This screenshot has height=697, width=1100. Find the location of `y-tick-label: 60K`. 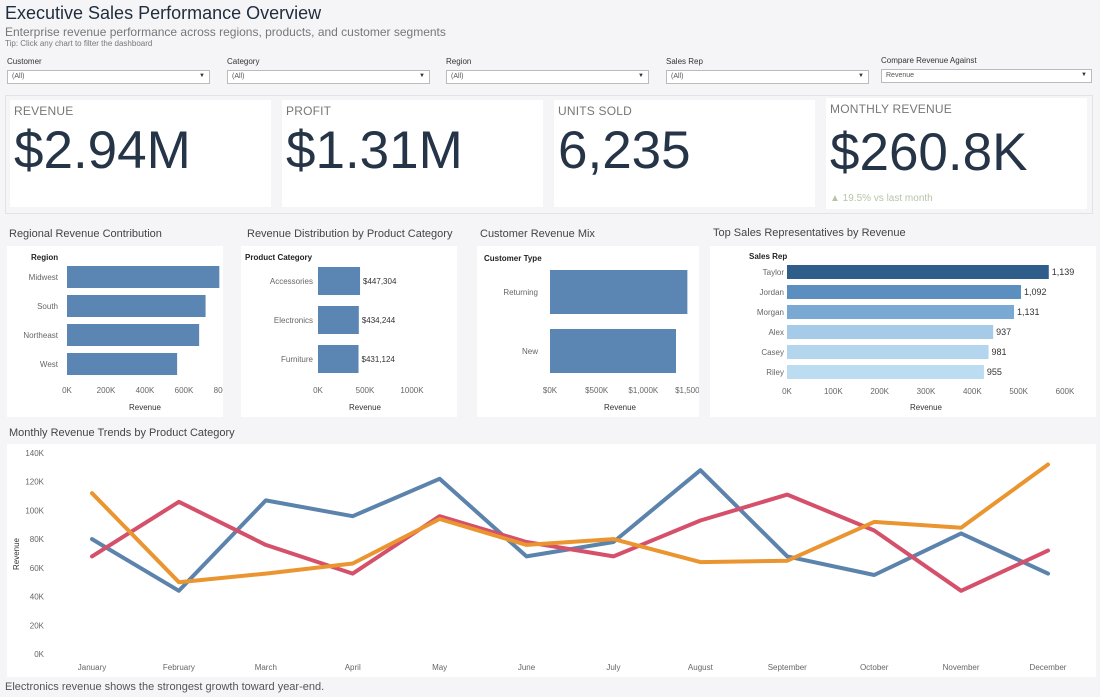

y-tick-label: 60K is located at coordinates (37, 568).